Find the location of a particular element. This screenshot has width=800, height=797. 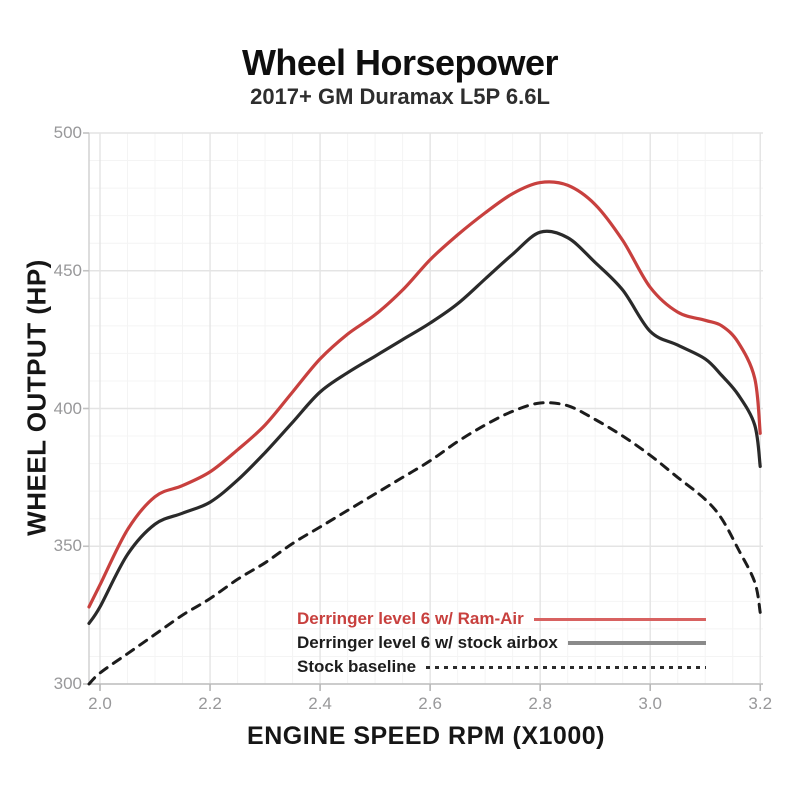

x-tick-label: 2.0 is located at coordinates (100, 703).